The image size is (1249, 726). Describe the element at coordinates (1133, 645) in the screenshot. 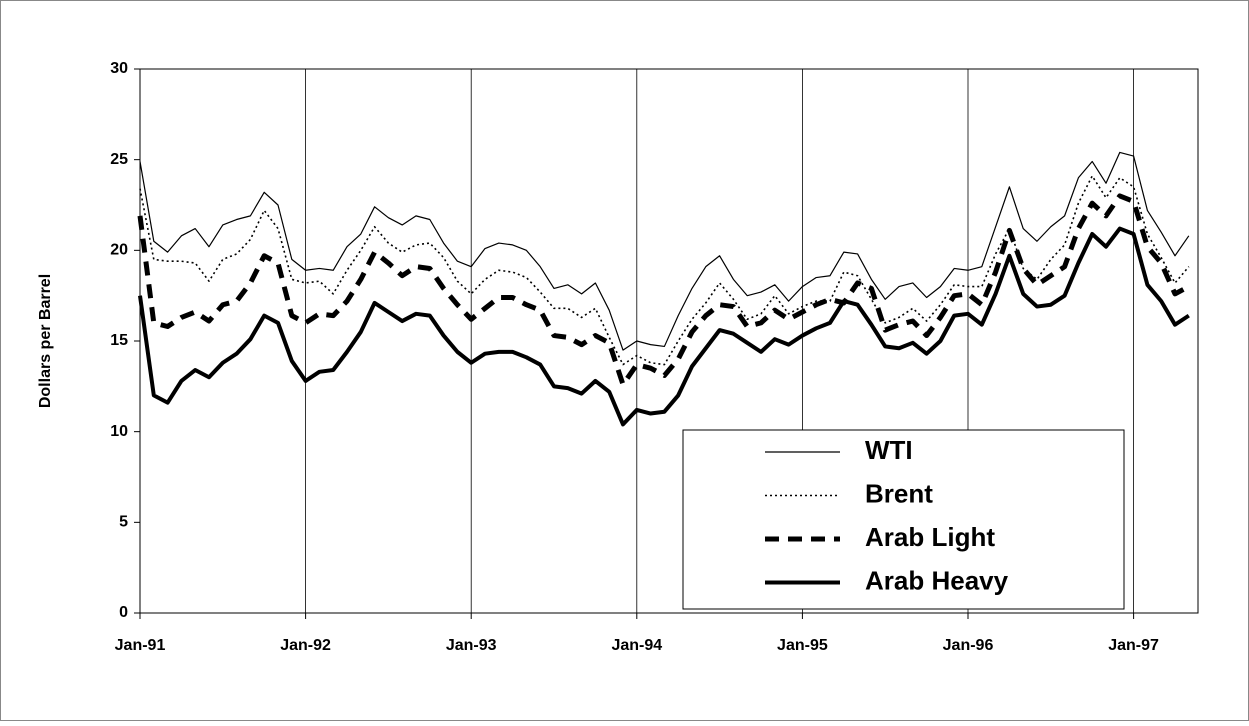

I see `x-tick-label: Jan-97` at that location.